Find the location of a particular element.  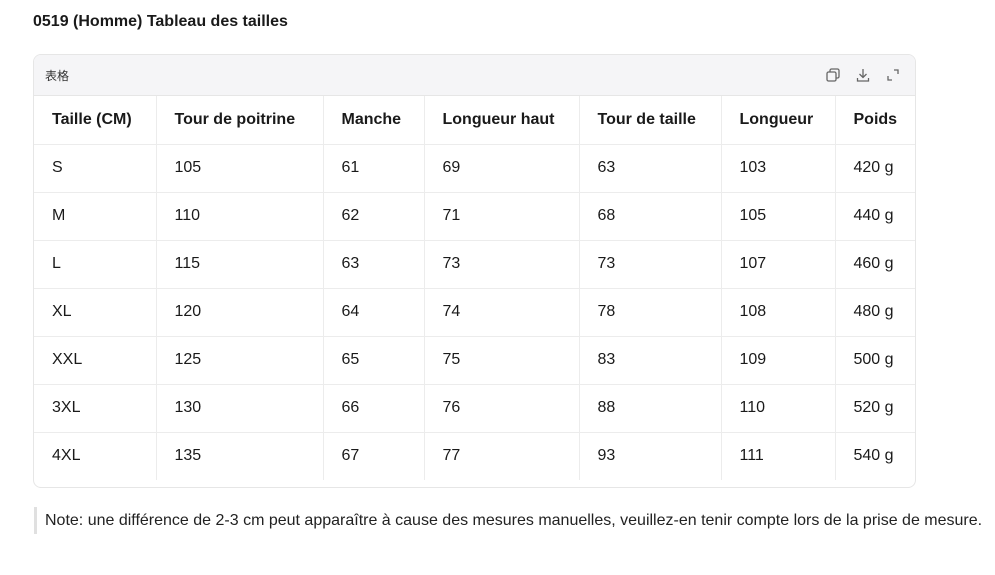

table-toolbar: 表格 is located at coordinates (474, 75).